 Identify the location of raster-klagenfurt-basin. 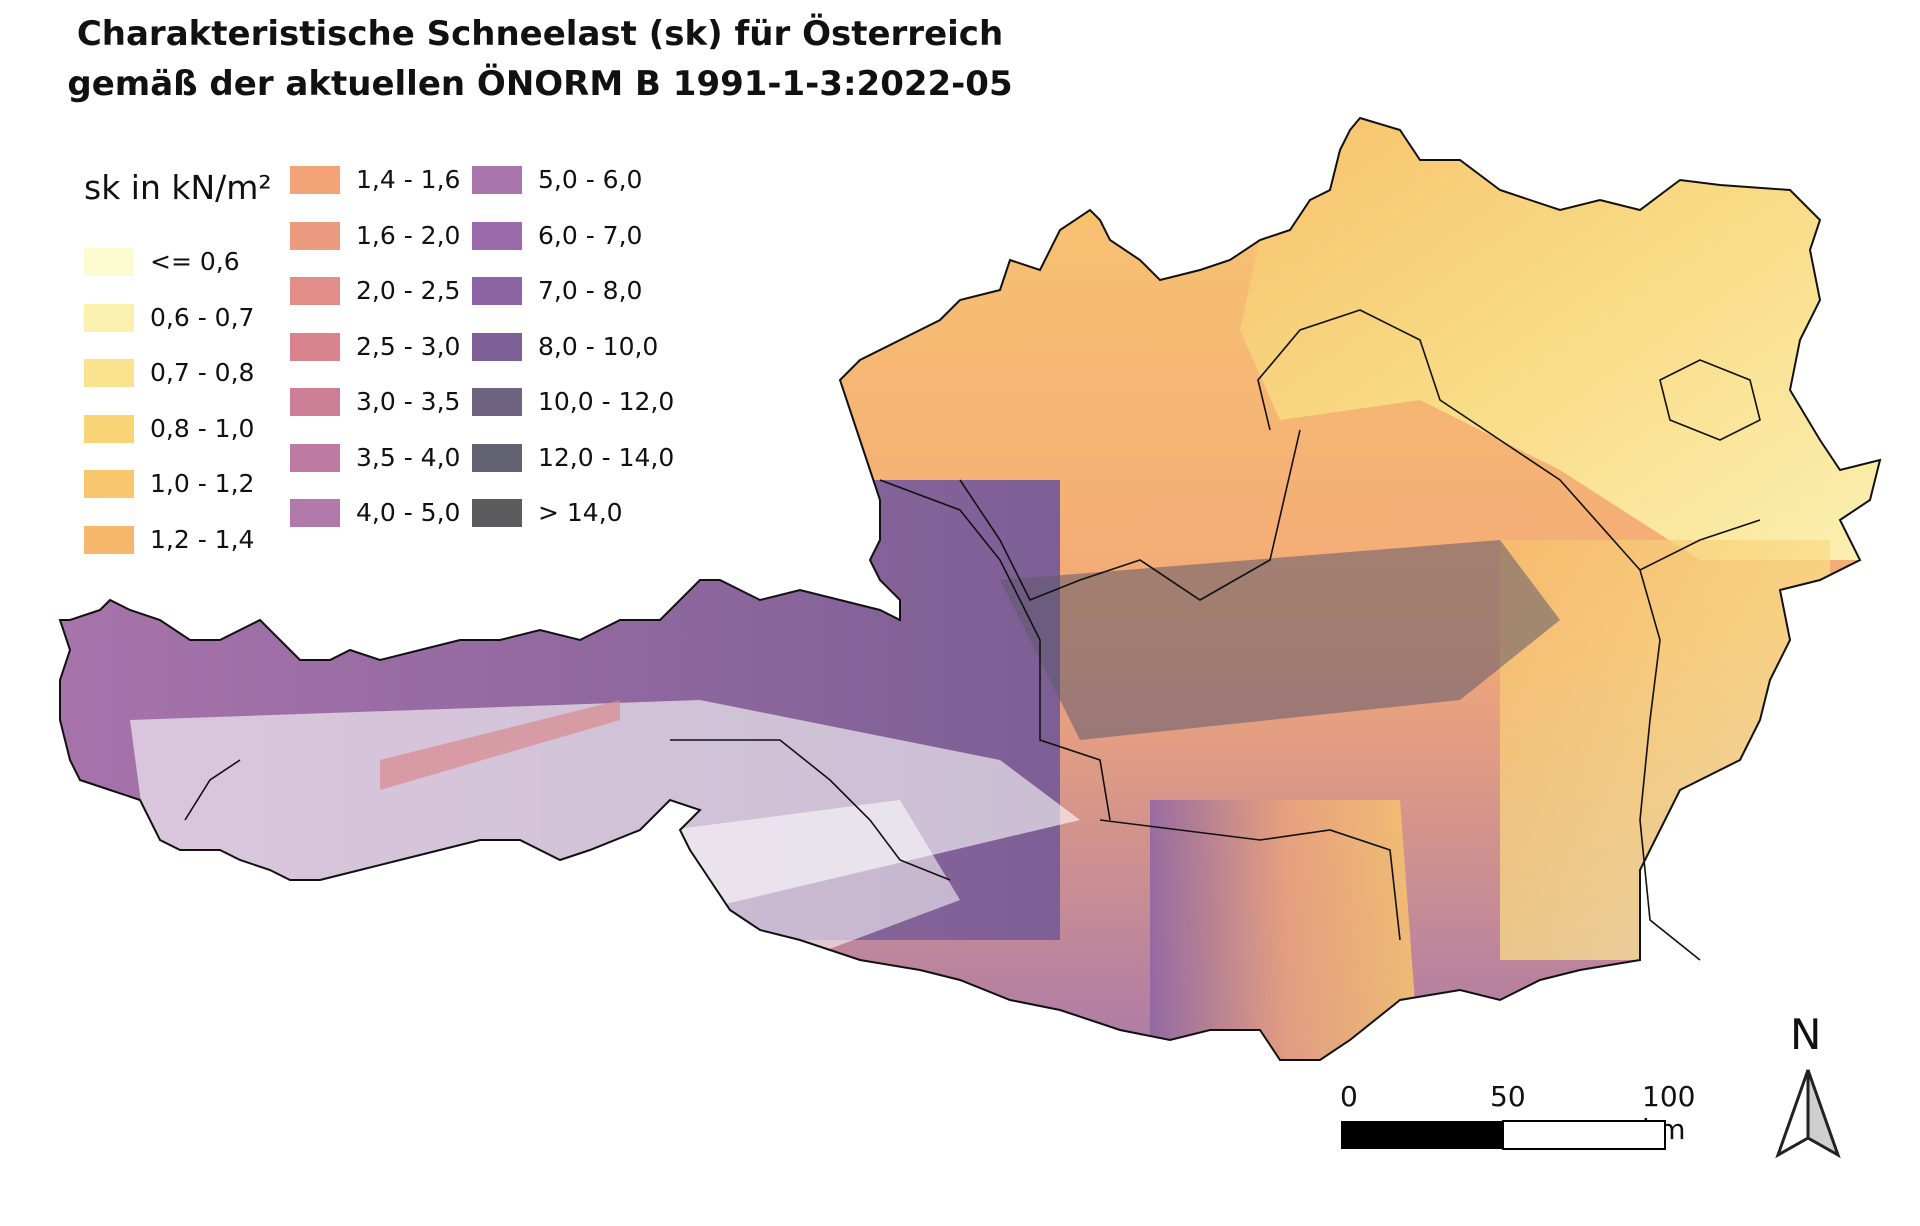
(1285, 930).